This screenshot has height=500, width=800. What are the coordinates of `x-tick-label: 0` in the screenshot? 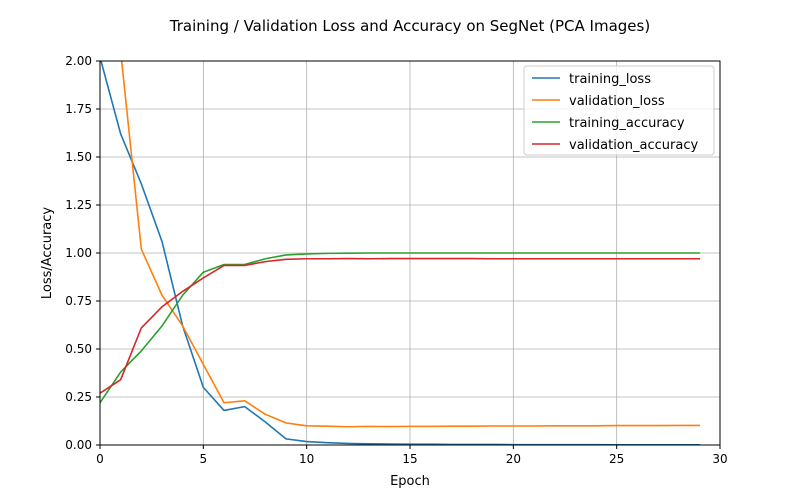 It's located at (100, 459).